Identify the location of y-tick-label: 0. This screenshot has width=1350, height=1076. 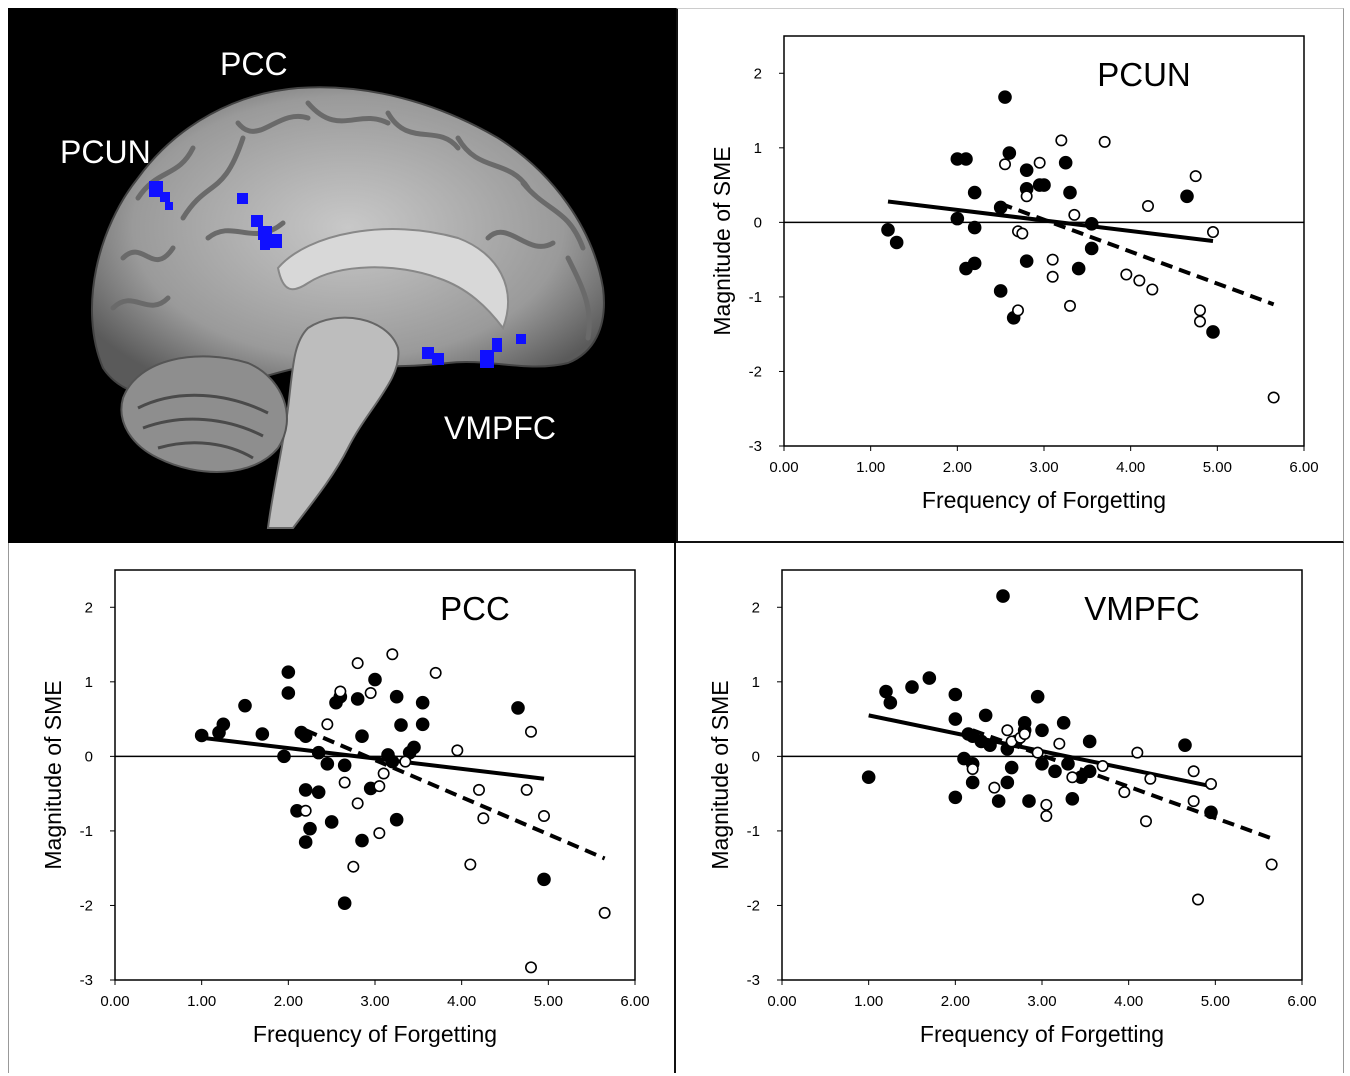
(756, 756).